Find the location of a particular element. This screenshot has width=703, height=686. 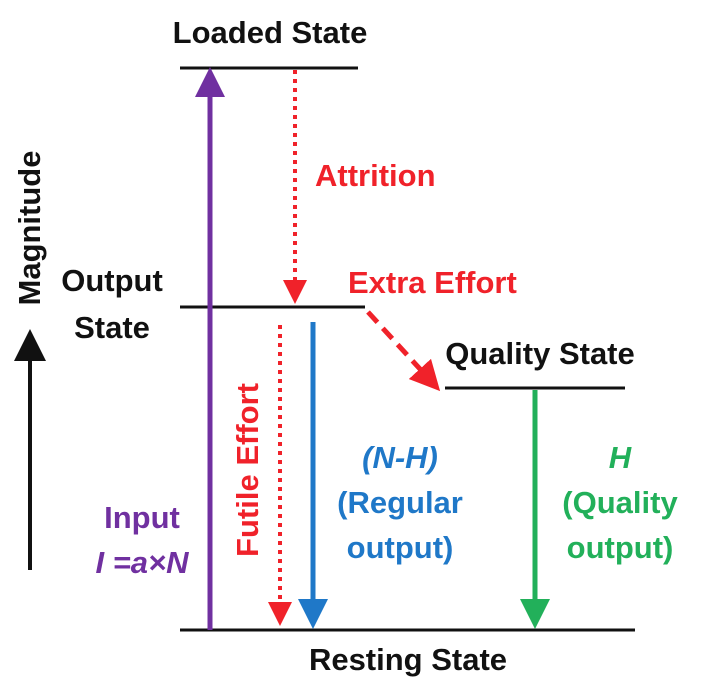

quality-output-label: (Quality is located at coordinates (620, 502).